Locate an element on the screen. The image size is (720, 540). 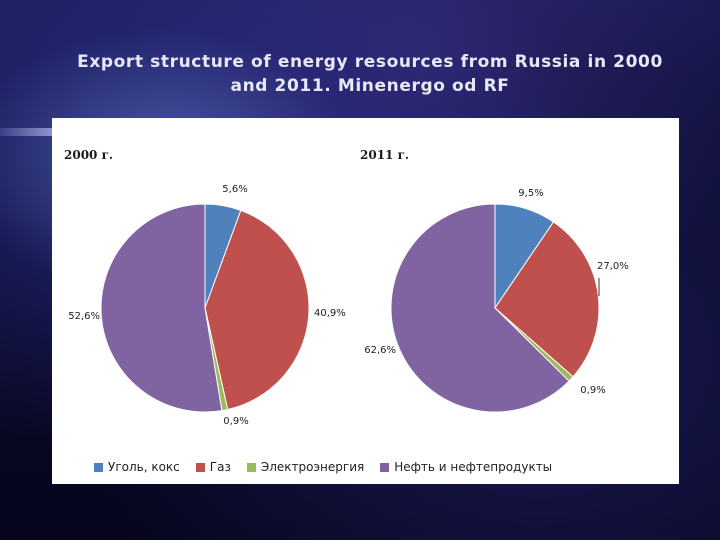
data-label-2011-gas: 27,0% is located at coordinates (613, 266).